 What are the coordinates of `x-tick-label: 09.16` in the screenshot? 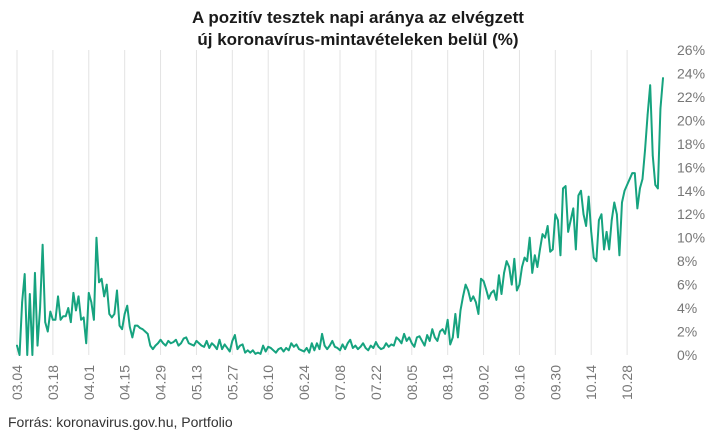 It's located at (519, 382).